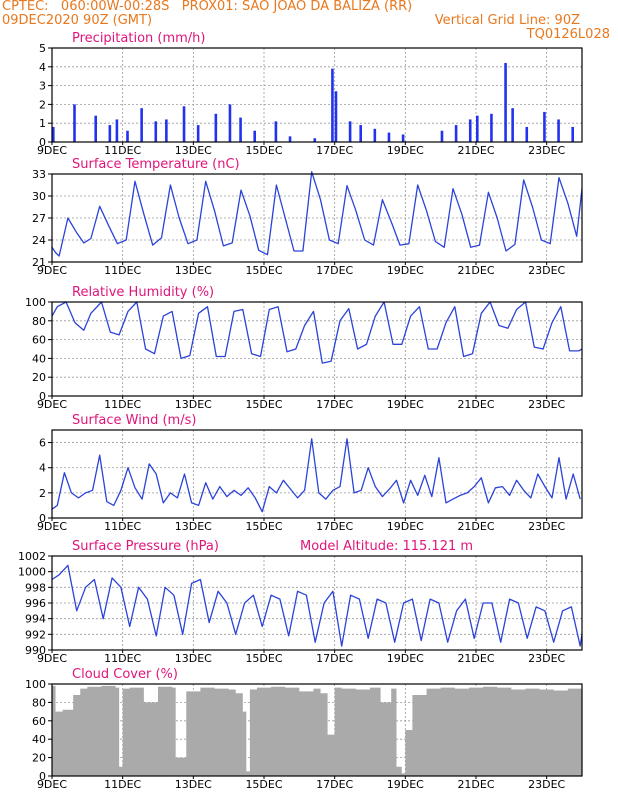 The image size is (618, 800). Describe the element at coordinates (134, 420) in the screenshot. I see `wind-title: Surface Wind (m/s)` at that location.